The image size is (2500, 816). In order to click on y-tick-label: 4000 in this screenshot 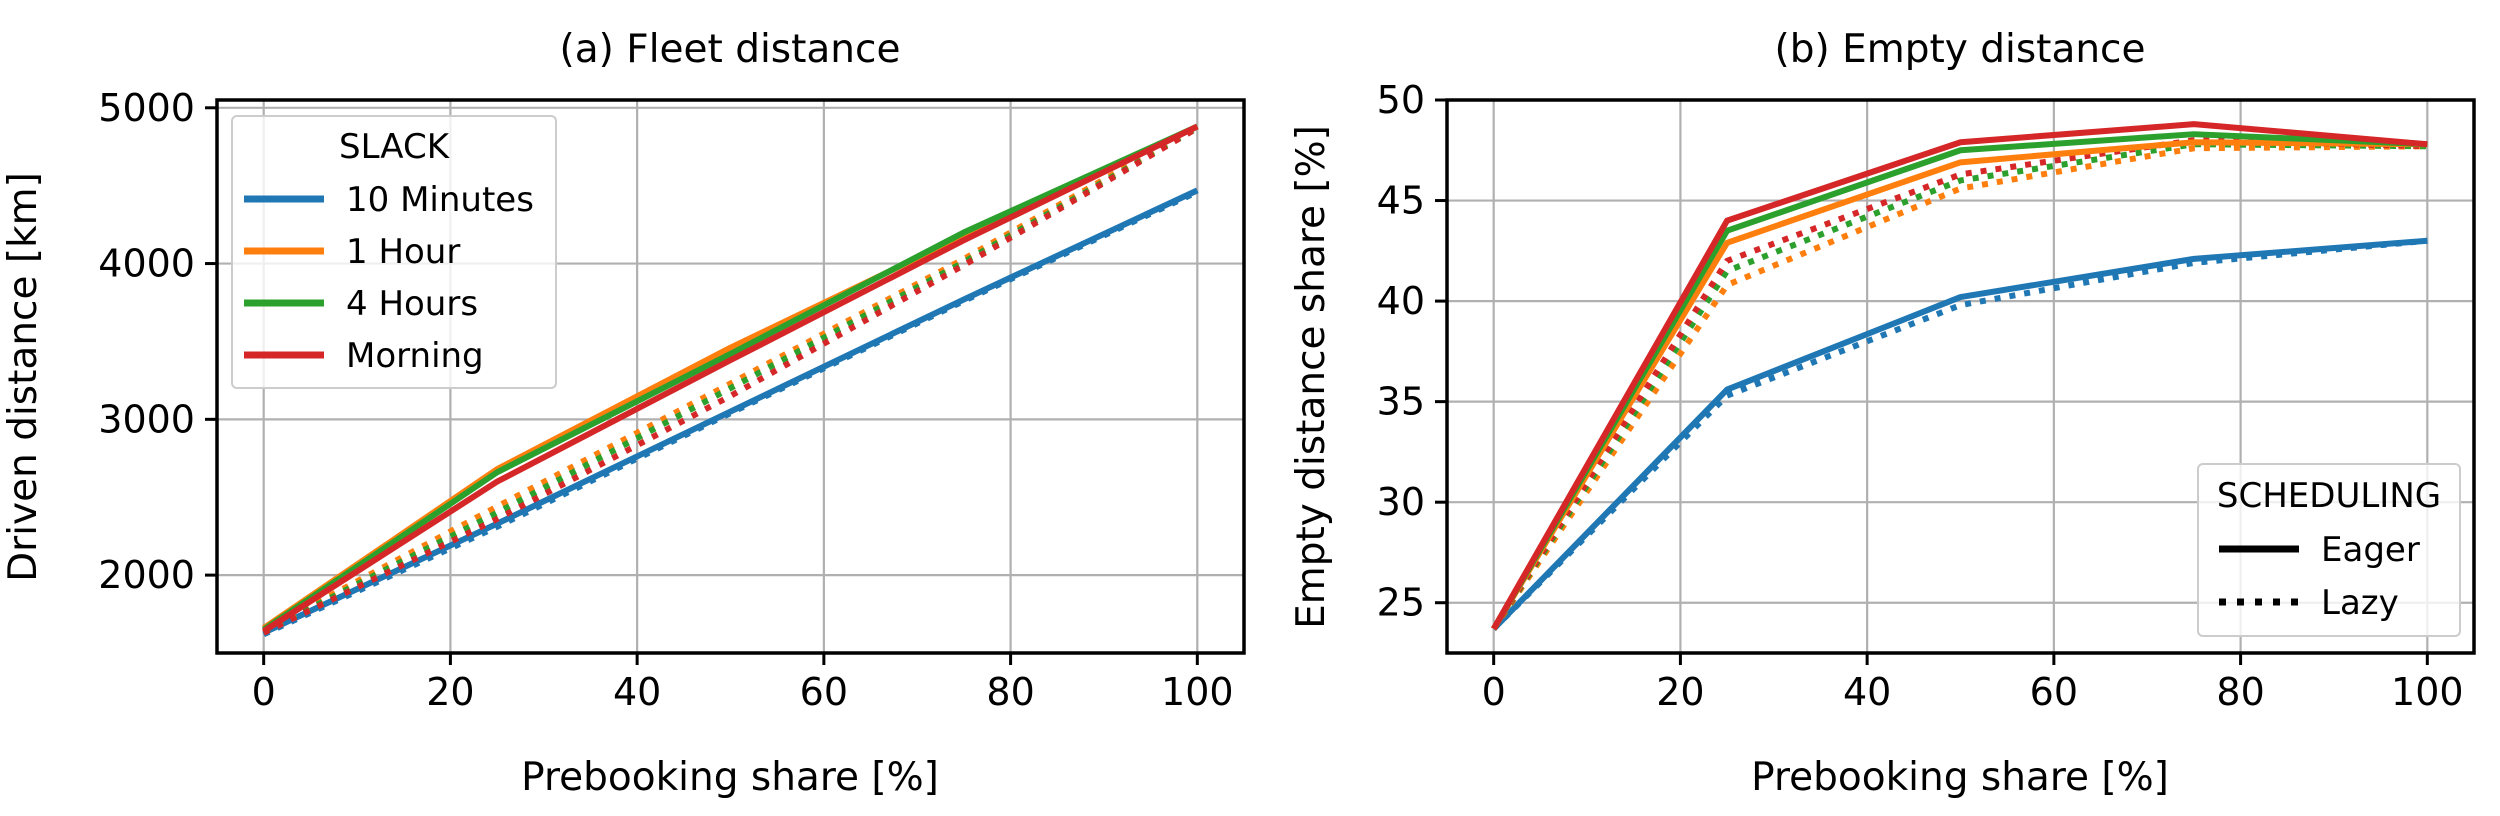, I will do `click(146, 264)`.